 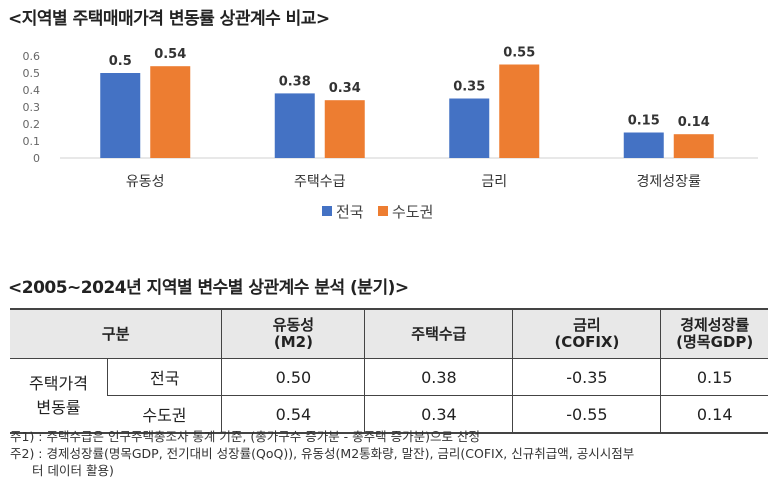 I want to click on x-tick-label: 주택수급, so click(x=320, y=182).